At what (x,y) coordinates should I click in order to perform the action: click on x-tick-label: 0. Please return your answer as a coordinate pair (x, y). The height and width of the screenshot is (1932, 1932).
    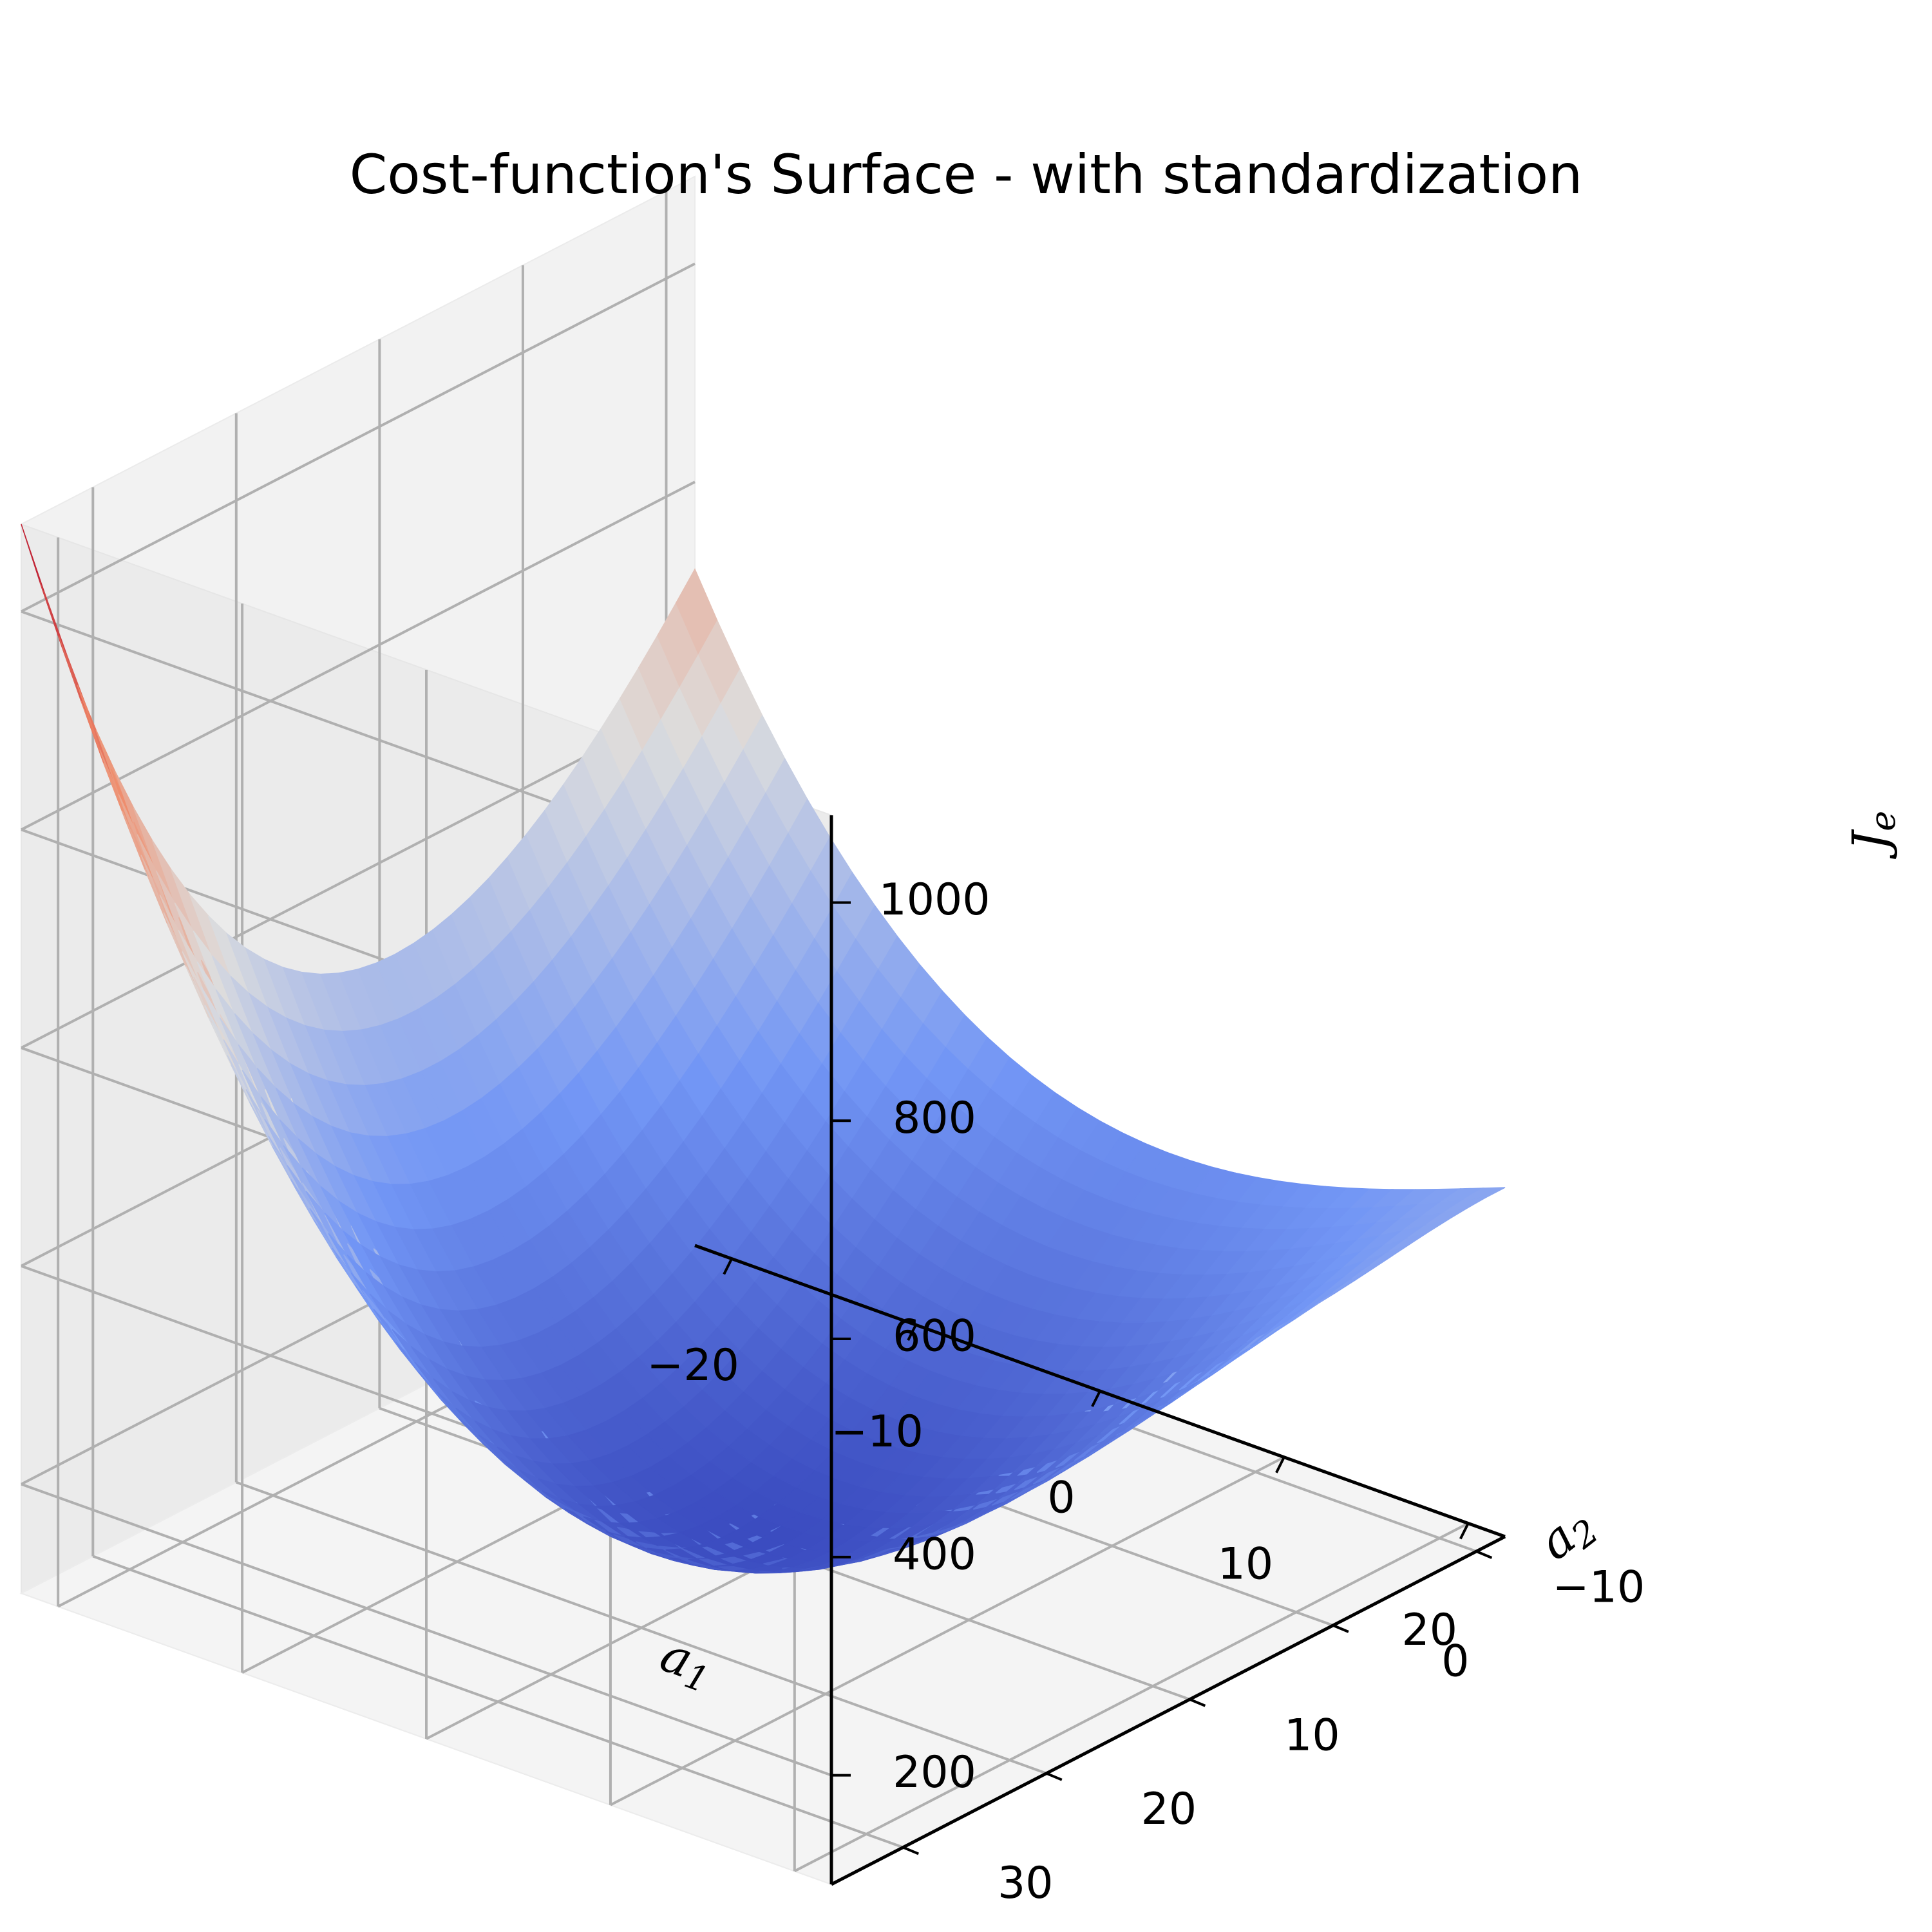
    Looking at the image, I should click on (1061, 1498).